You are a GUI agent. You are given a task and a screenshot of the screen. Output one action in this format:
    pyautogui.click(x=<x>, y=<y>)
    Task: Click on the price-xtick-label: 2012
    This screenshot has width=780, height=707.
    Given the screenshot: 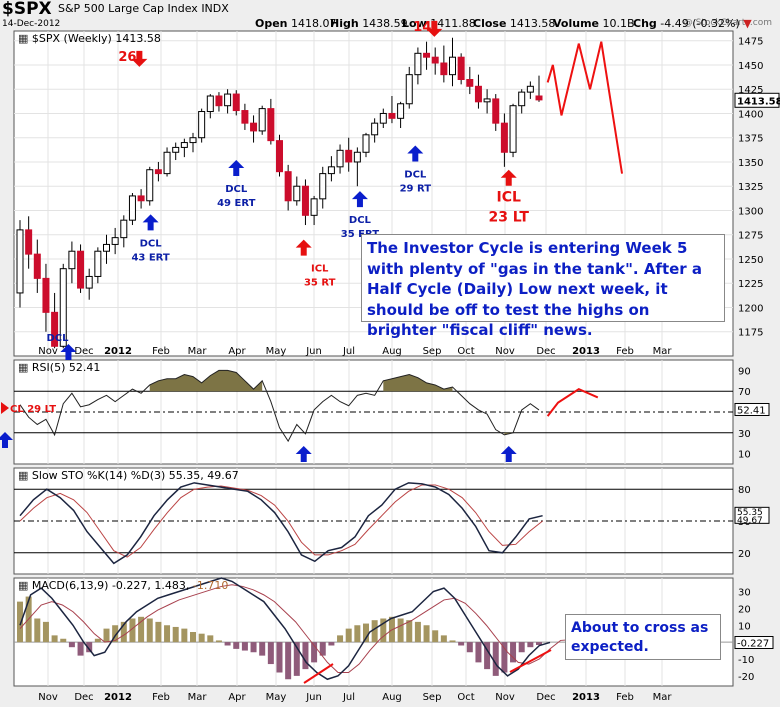 What is the action you would take?
    pyautogui.click(x=118, y=351)
    